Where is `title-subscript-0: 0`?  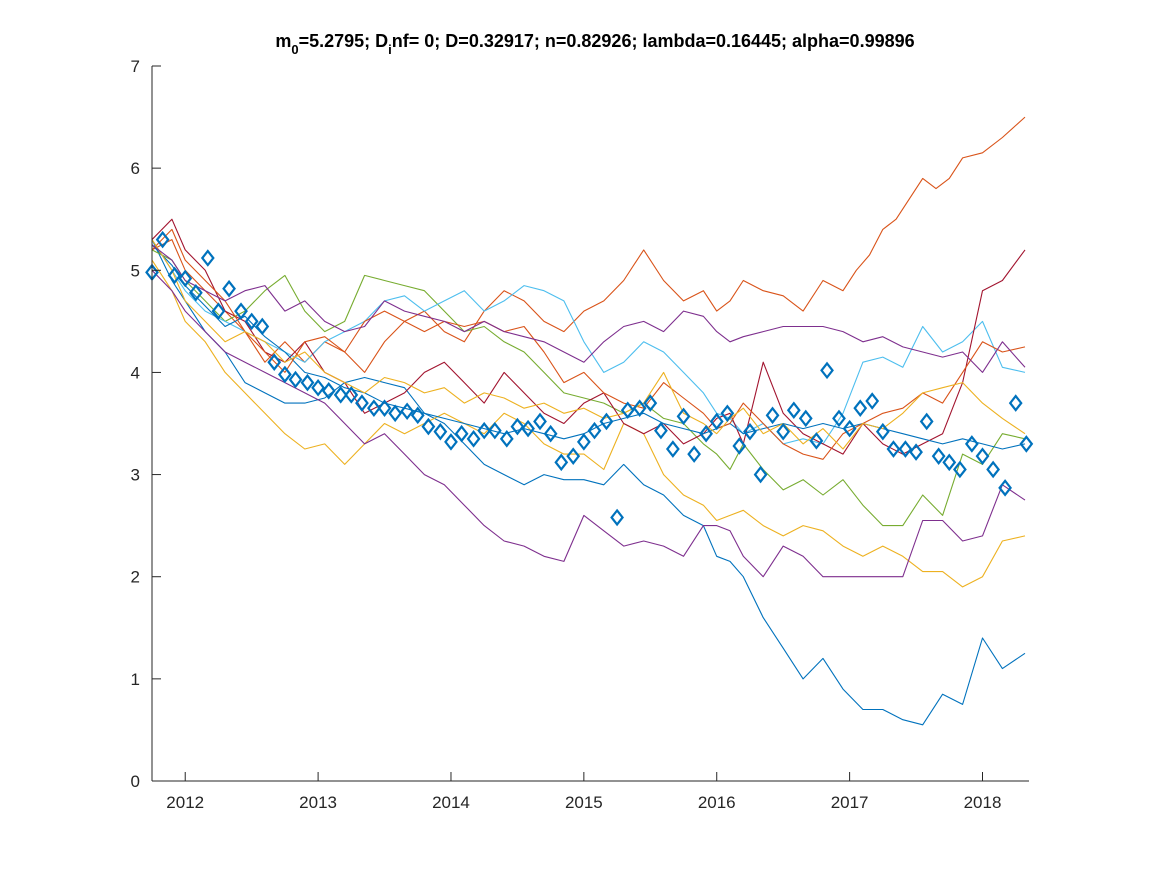
title-subscript-0: 0 is located at coordinates (294, 49).